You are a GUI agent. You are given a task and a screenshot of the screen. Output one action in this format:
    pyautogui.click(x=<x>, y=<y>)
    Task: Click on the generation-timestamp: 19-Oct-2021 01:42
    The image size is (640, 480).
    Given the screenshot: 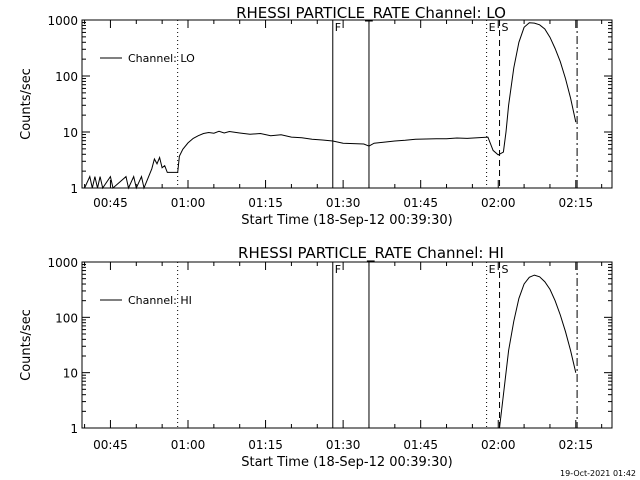 What is the action you would take?
    pyautogui.click(x=598, y=473)
    